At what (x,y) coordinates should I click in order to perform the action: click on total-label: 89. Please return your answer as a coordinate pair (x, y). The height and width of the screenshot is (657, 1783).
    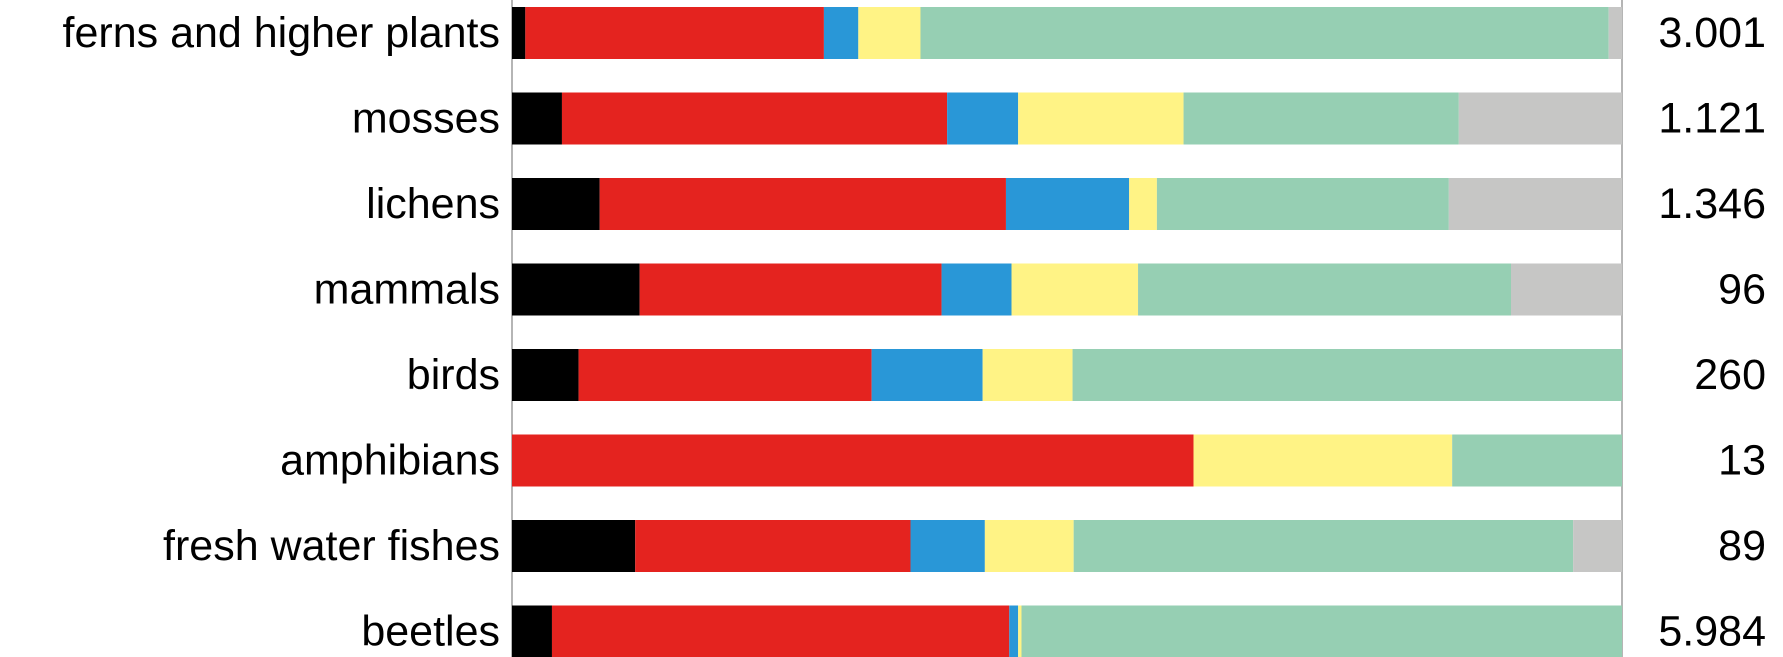
    Looking at the image, I should click on (1742, 546).